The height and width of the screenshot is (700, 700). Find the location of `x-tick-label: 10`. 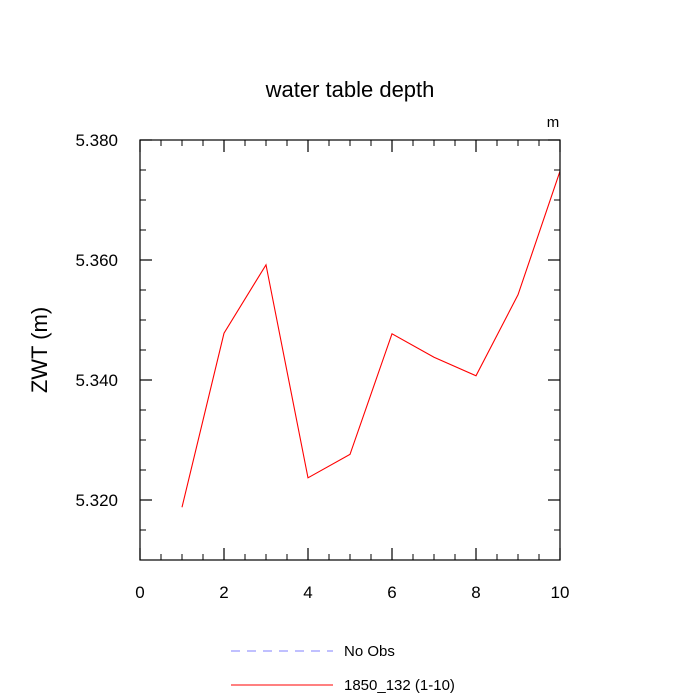

x-tick-label: 10 is located at coordinates (560, 592).